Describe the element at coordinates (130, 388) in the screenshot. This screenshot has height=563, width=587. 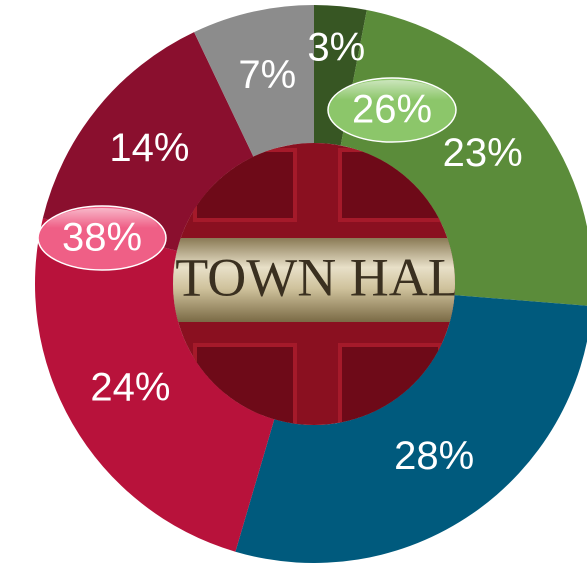
I see `slice-label: 24%` at that location.